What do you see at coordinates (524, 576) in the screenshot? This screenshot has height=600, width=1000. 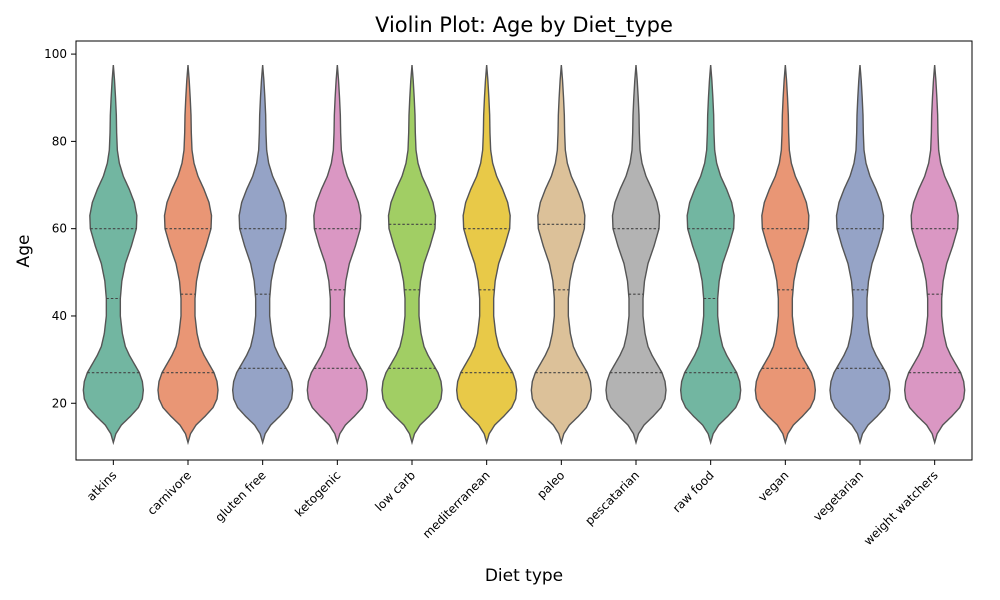 I see `x-axis-title: Diet type` at bounding box center [524, 576].